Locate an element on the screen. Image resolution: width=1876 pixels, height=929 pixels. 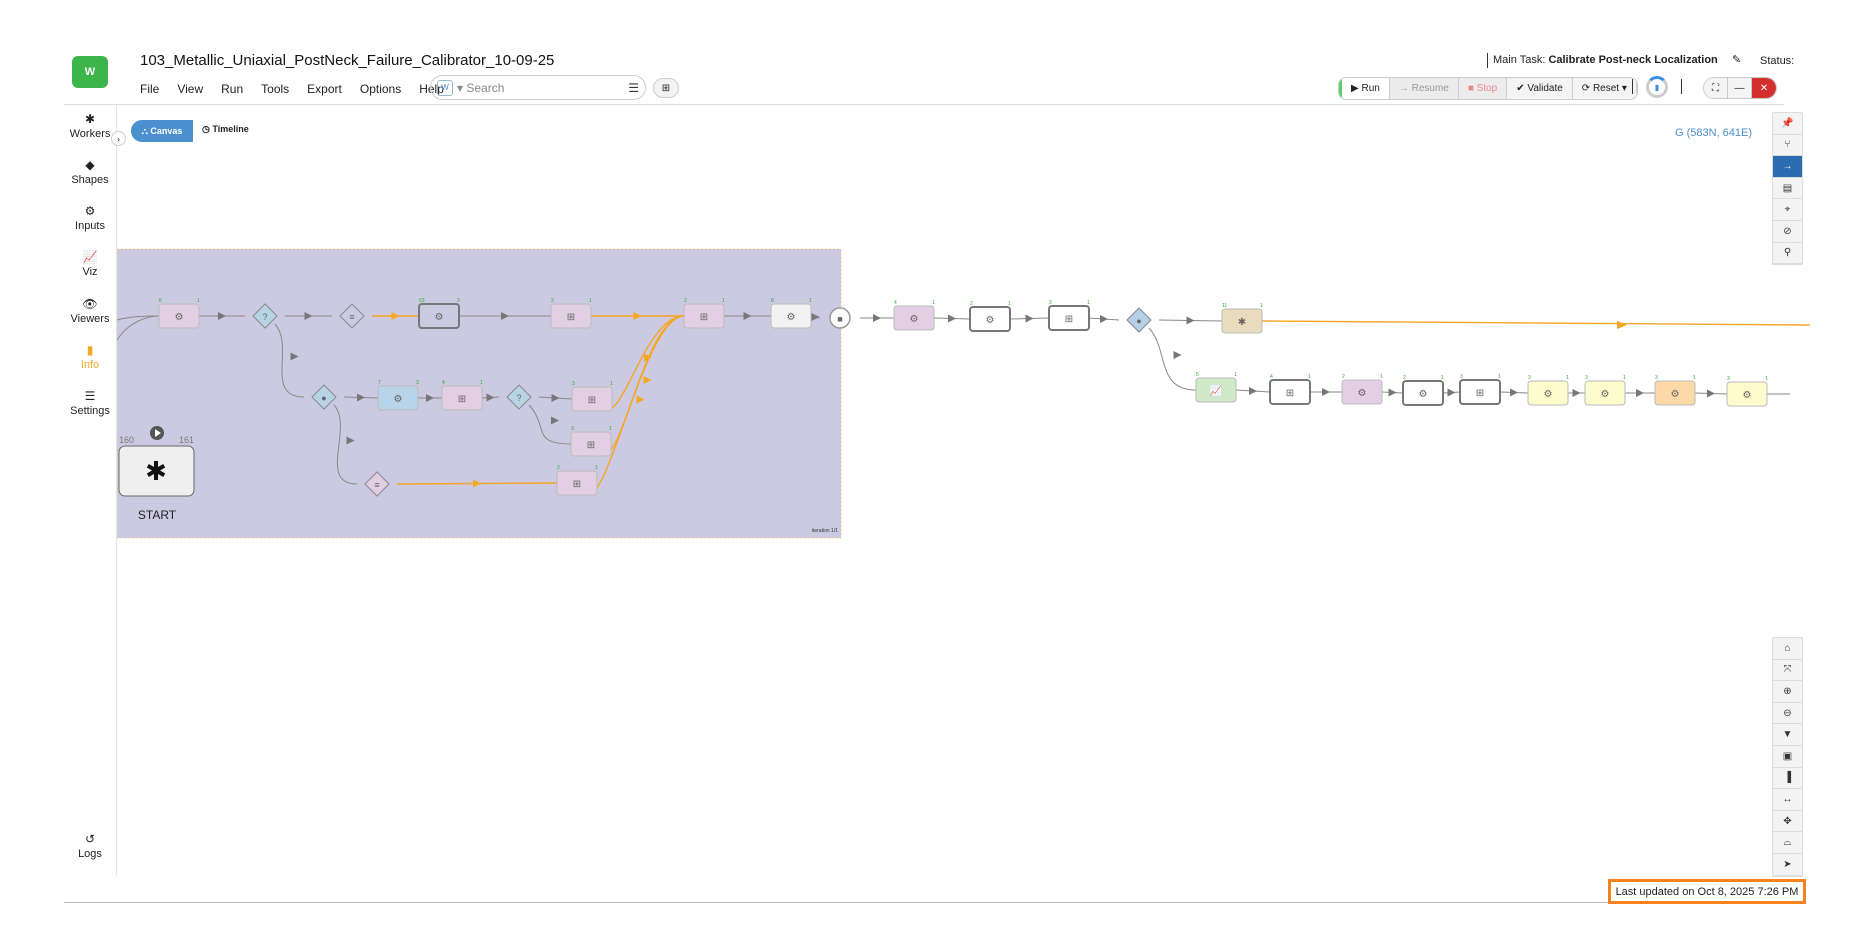
sidebar-item-viz: 📈 Viz is located at coordinates (90, 264).